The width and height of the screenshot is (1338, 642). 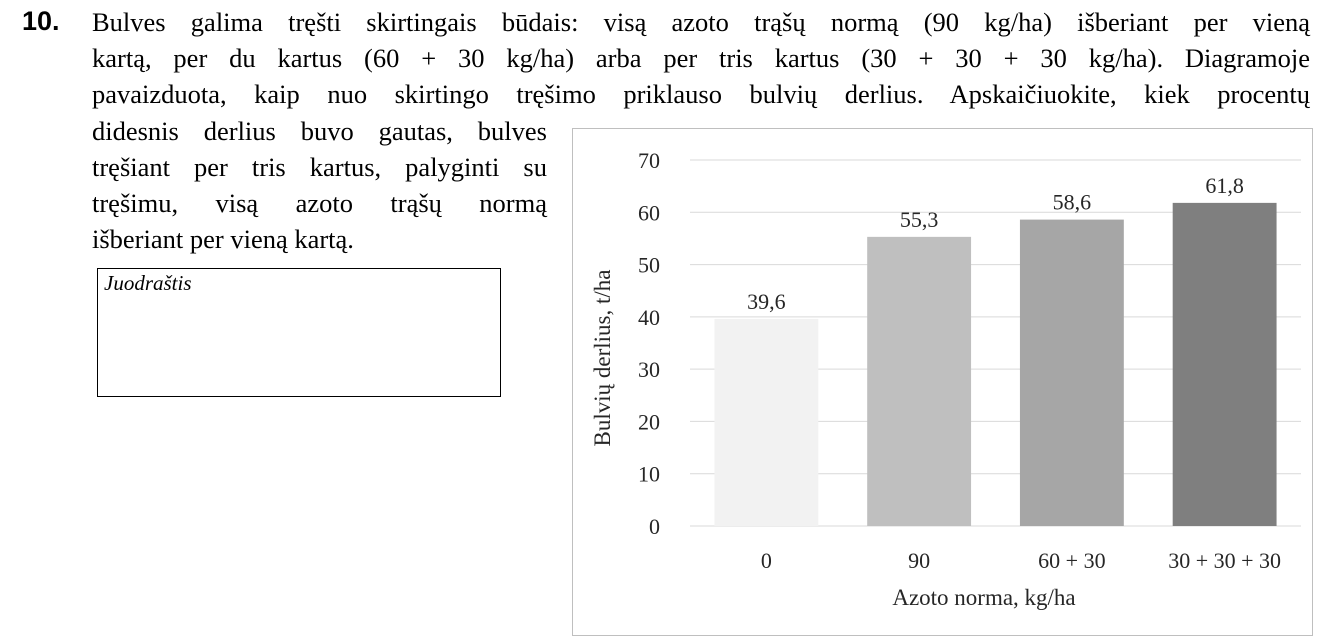 What do you see at coordinates (41, 21) in the screenshot?
I see `question-number: 10.` at bounding box center [41, 21].